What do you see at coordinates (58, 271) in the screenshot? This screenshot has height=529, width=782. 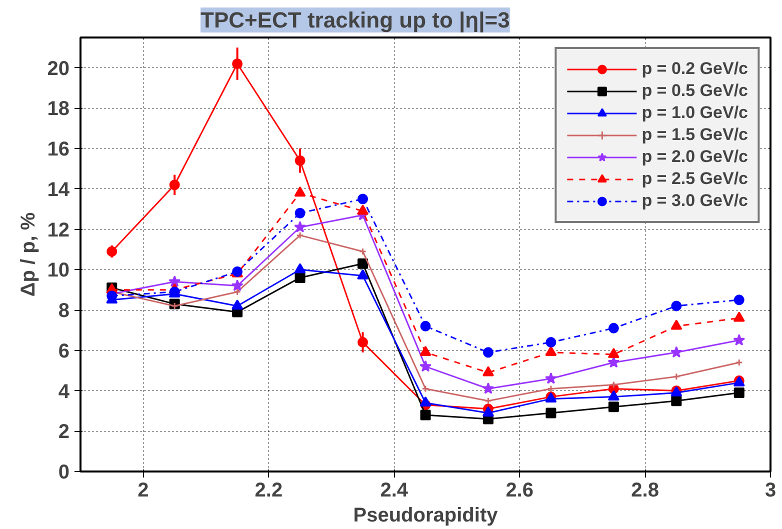 I see `y-tick-label: 10` at bounding box center [58, 271].